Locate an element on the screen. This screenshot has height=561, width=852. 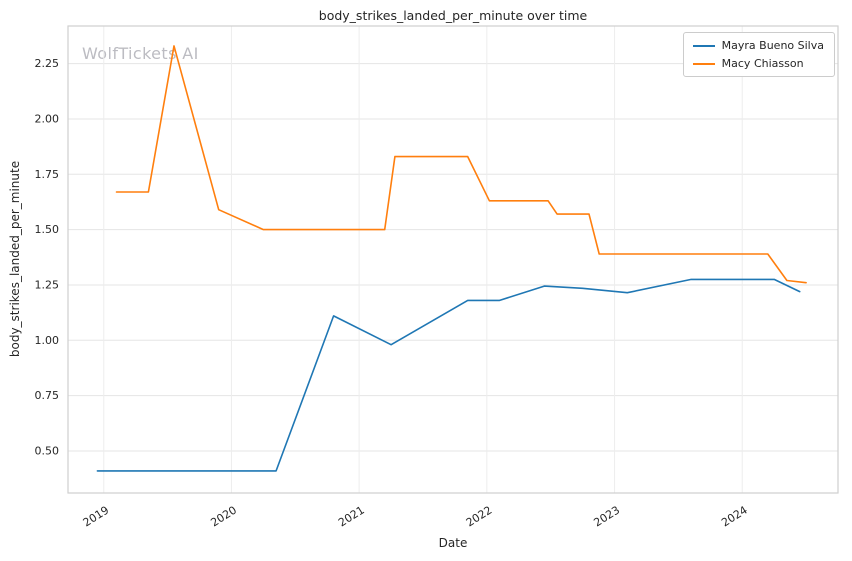
x-tick-label: 2023 is located at coordinates (606, 517).